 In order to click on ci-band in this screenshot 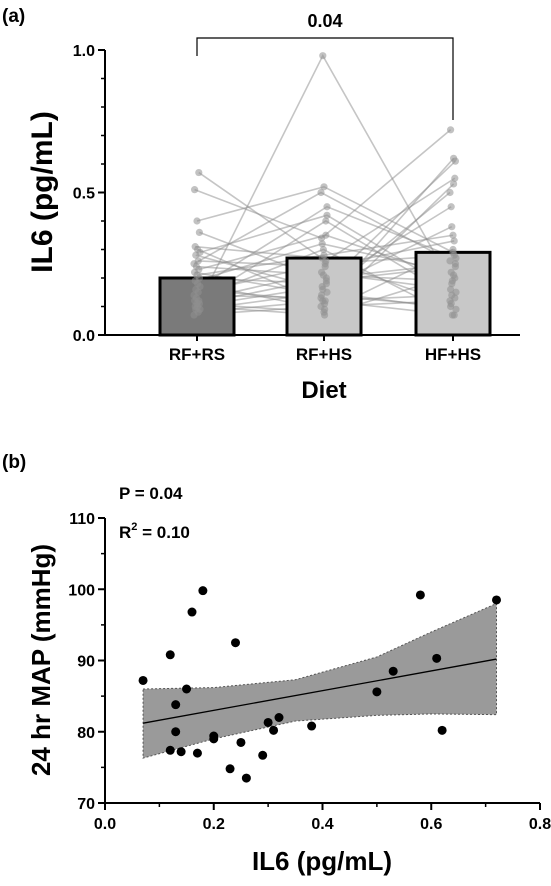, I will do `click(319, 680)`.